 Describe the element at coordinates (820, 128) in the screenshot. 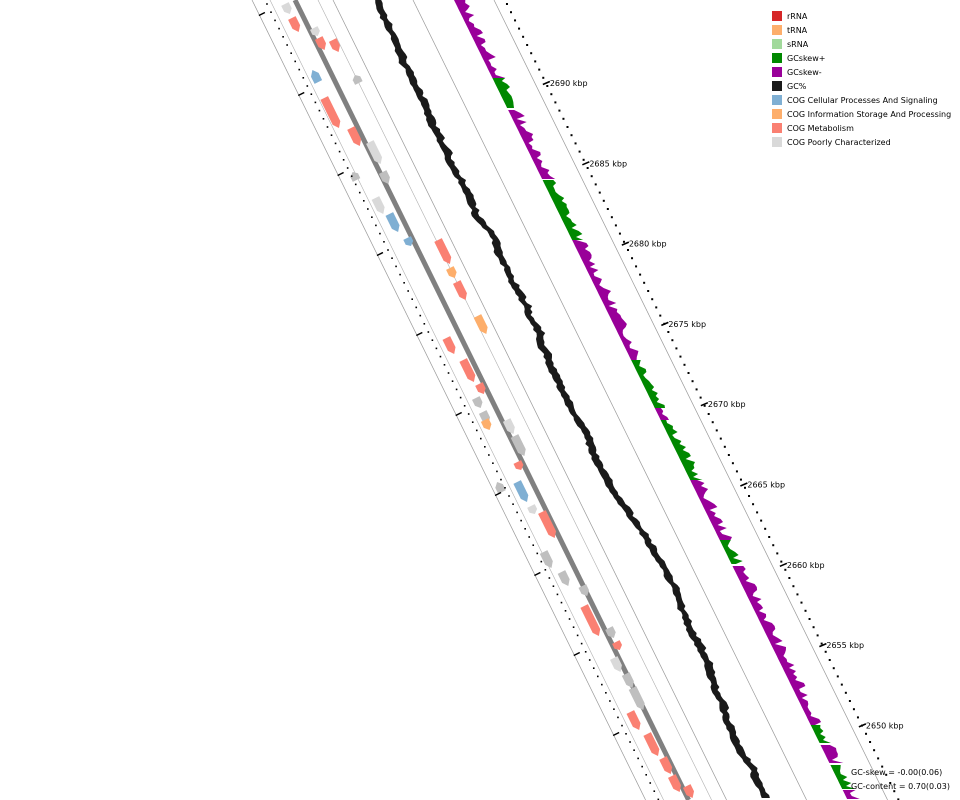

I see `legend-label: COG Metabolism` at that location.